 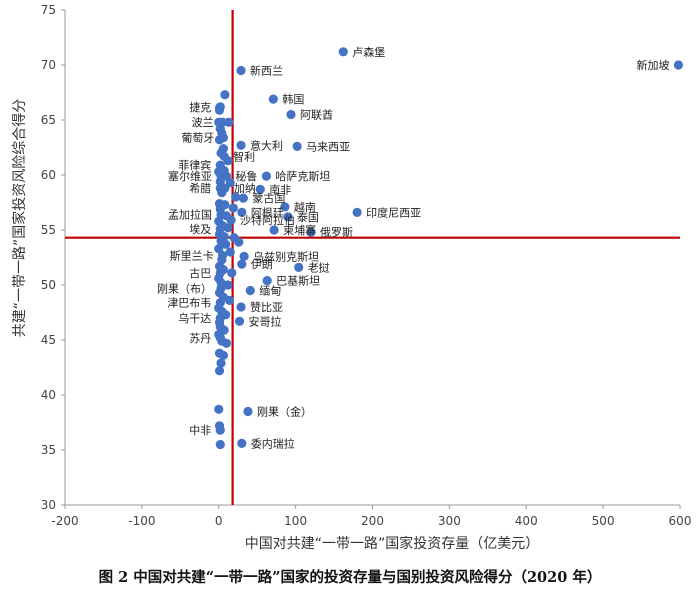 What do you see at coordinates (273, 443) in the screenshot?
I see `point-label: 委内瑞拉` at bounding box center [273, 443].